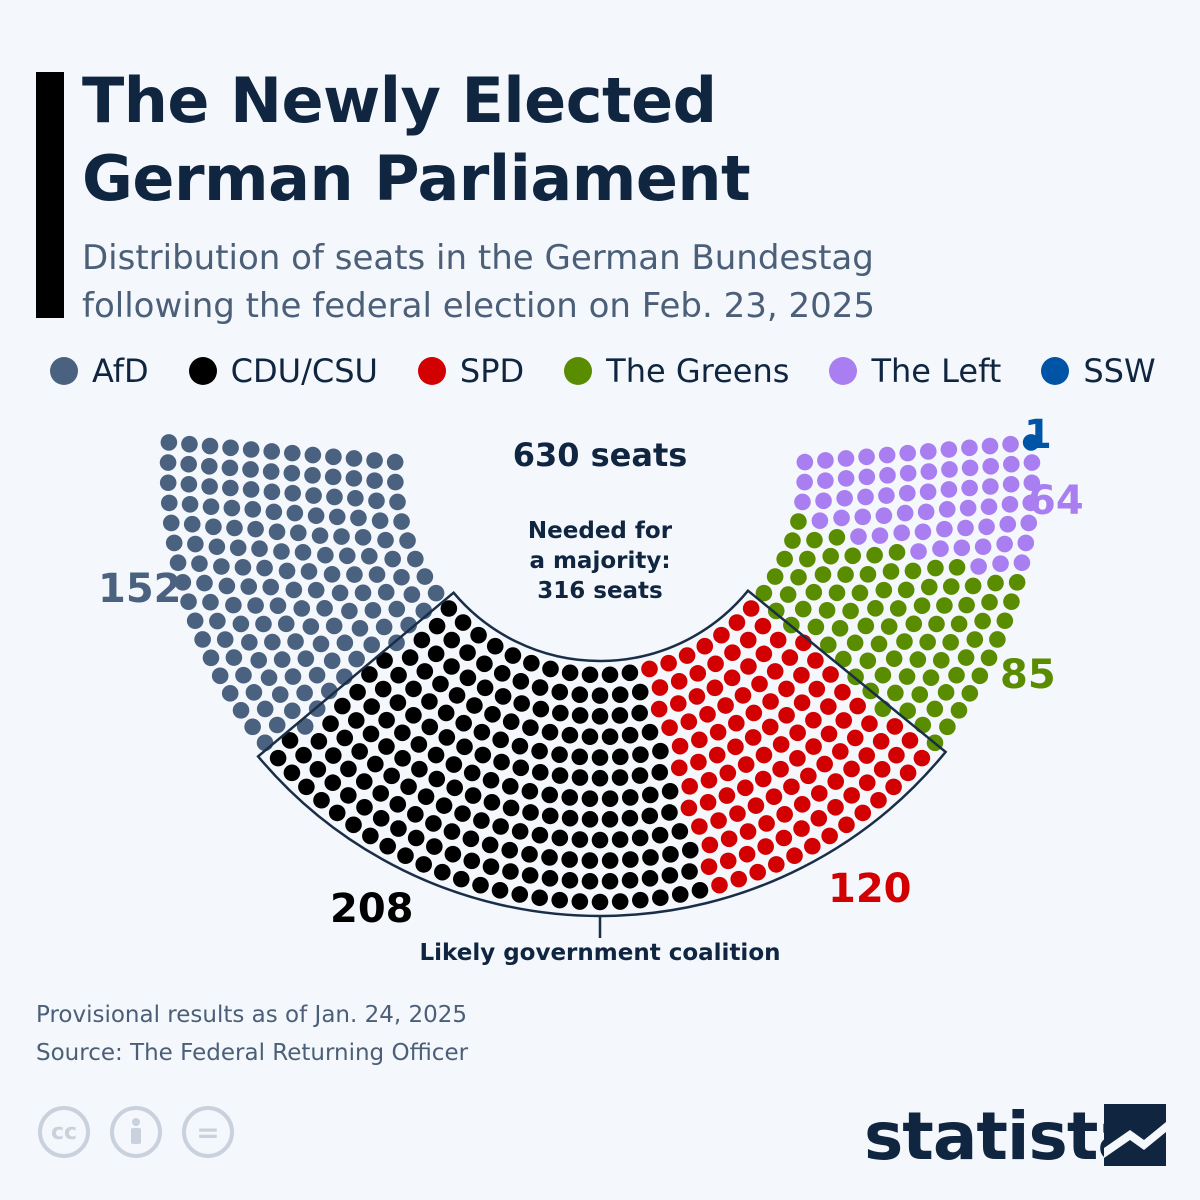 This screenshot has height=1200, width=1200. I want to click on legend: AfD CDU/CSU SPD The Greens The Left SSW, so click(603, 371).